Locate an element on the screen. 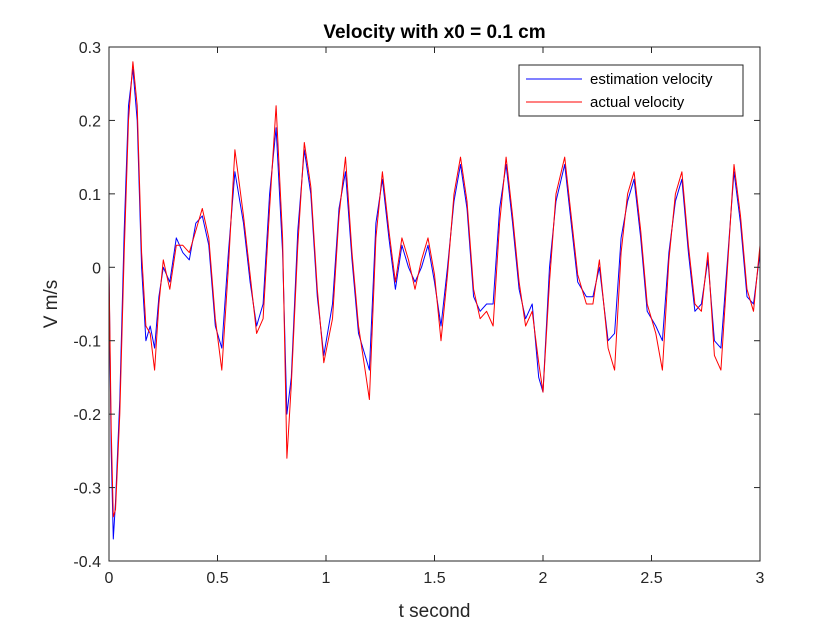 This screenshot has height=635, width=840. y-tick-label: 0 is located at coordinates (96, 268).